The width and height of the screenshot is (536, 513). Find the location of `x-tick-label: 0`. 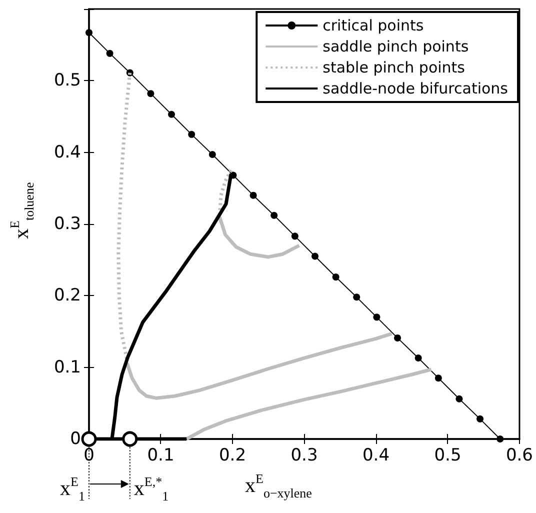

x-tick-label: 0 is located at coordinates (89, 456).